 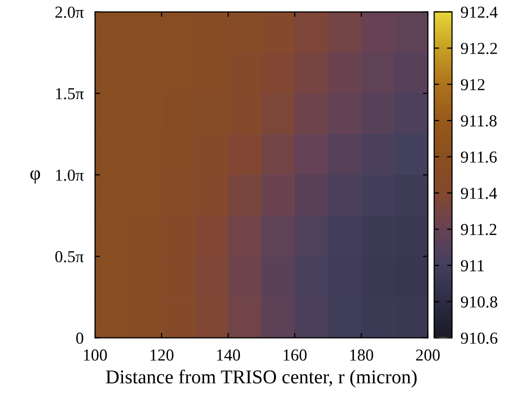 I want to click on x-tick-label: 160, so click(x=295, y=355).